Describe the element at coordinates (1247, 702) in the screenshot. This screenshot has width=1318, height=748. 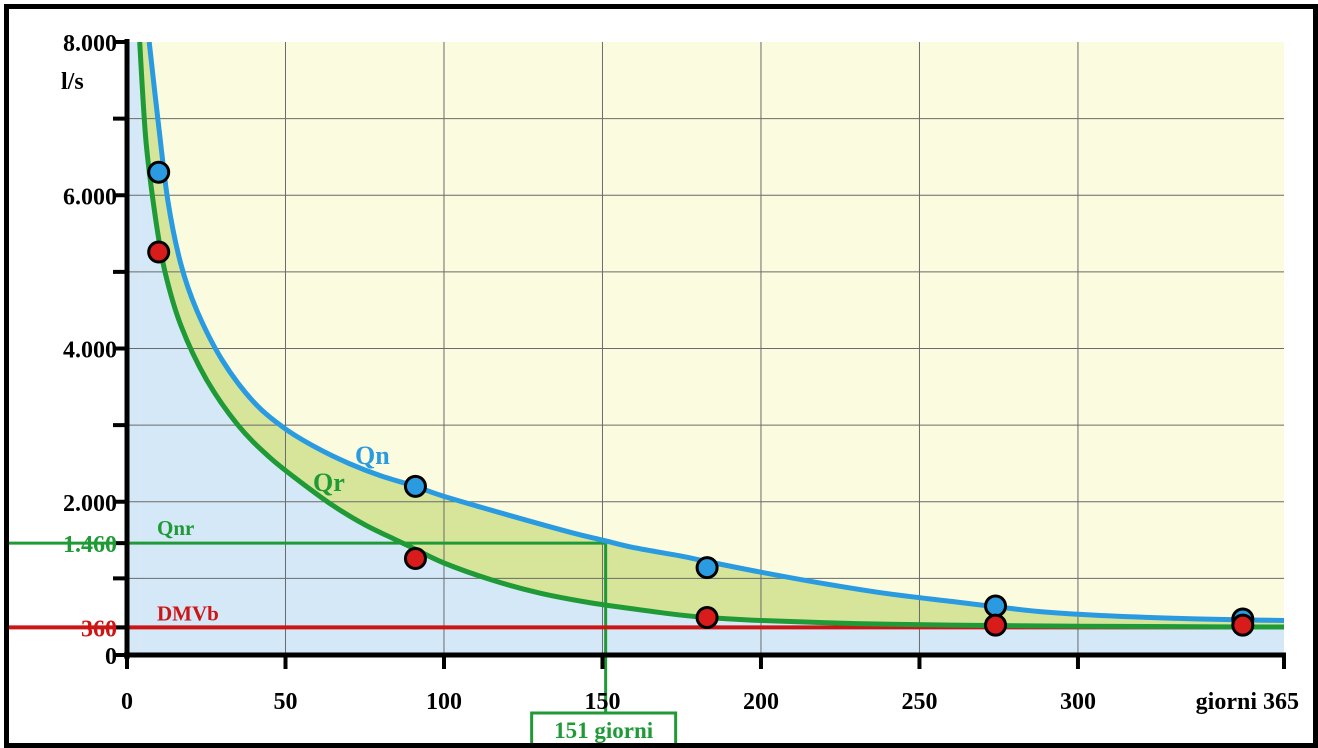
I see `x-axis-label: giorni 365` at that location.